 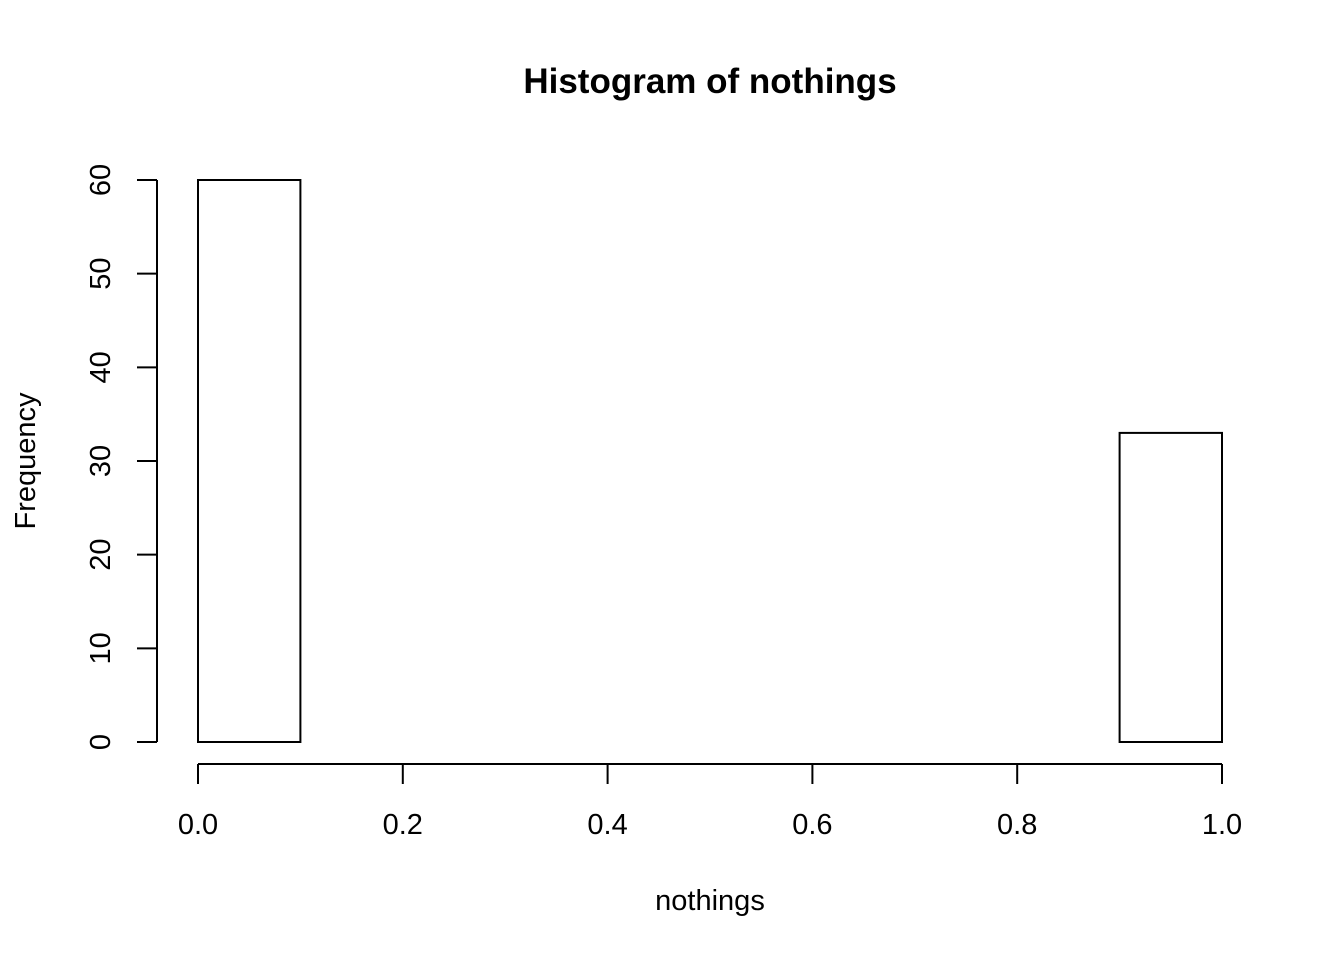 I want to click on x-tick-label-1: 0.2, so click(x=403, y=825).